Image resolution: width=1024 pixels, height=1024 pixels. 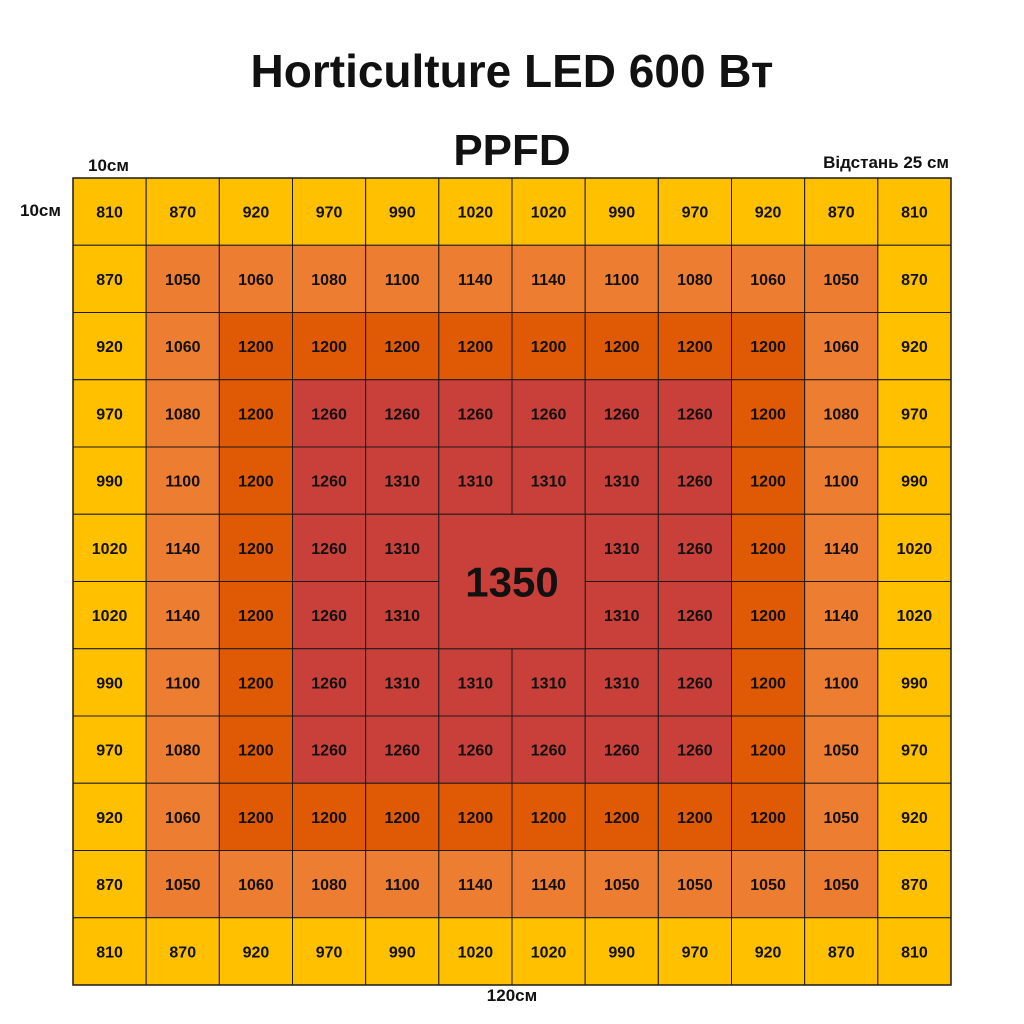 What do you see at coordinates (108, 165) in the screenshot?
I see `cell-width-label: 10см` at bounding box center [108, 165].